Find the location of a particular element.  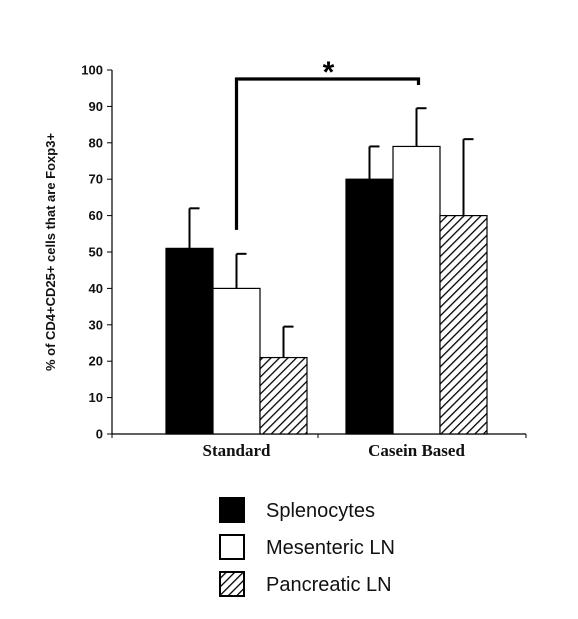

significance-annotation: * is located at coordinates (327, 143).